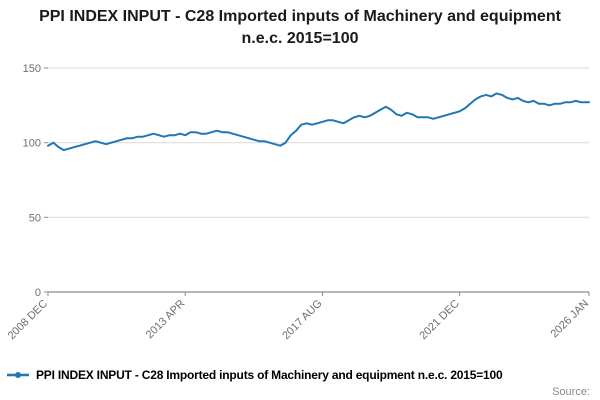  I want to click on x-tick-label: 2021 DEC, so click(439, 320).